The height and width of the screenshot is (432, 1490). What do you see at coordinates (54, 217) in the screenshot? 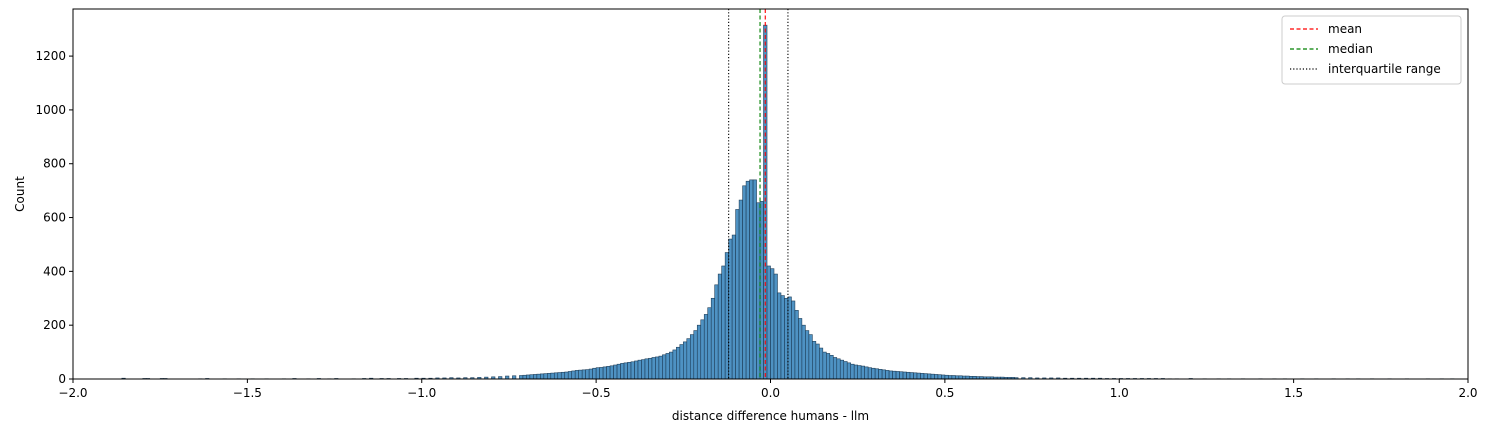
I see `y-axis-ticks: 0 200 400 600 800 1000 1200` at bounding box center [54, 217].